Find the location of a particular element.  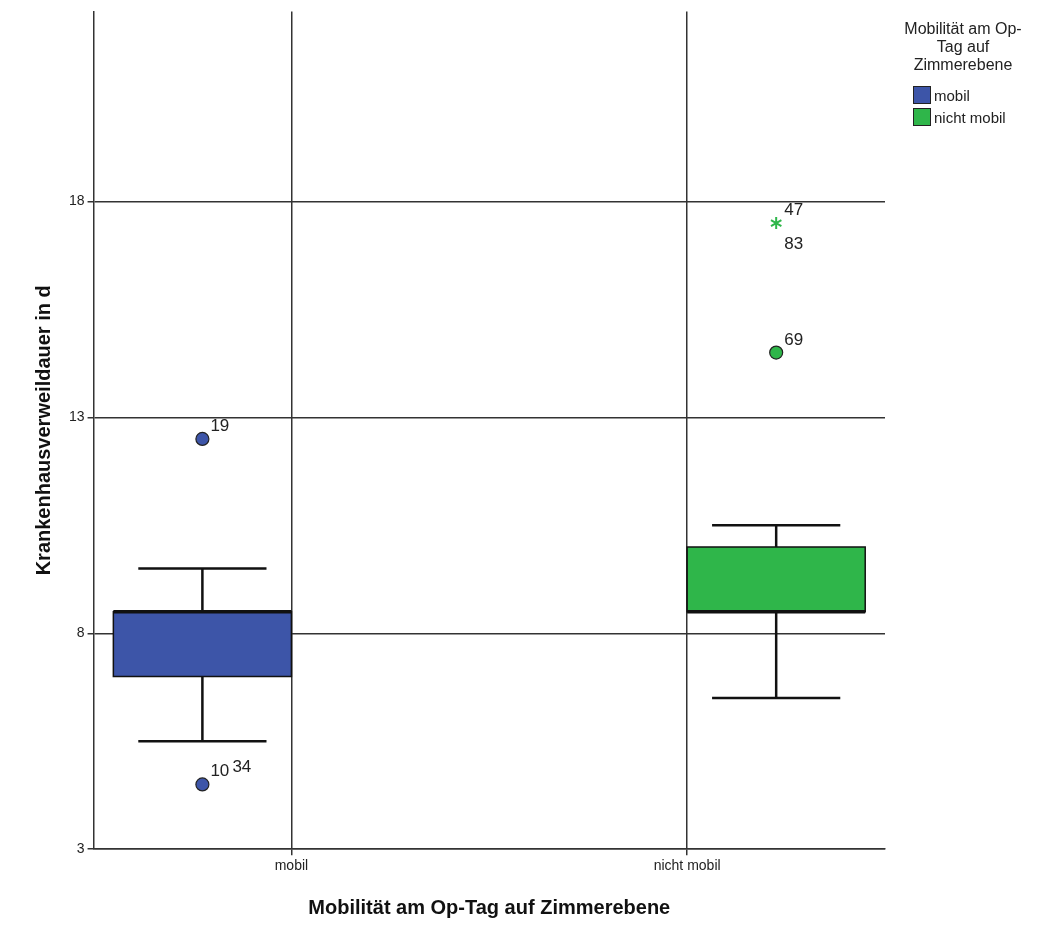

x-axis-title: Mobilität am Op-Tag auf Zimmerebene is located at coordinates (489, 906).